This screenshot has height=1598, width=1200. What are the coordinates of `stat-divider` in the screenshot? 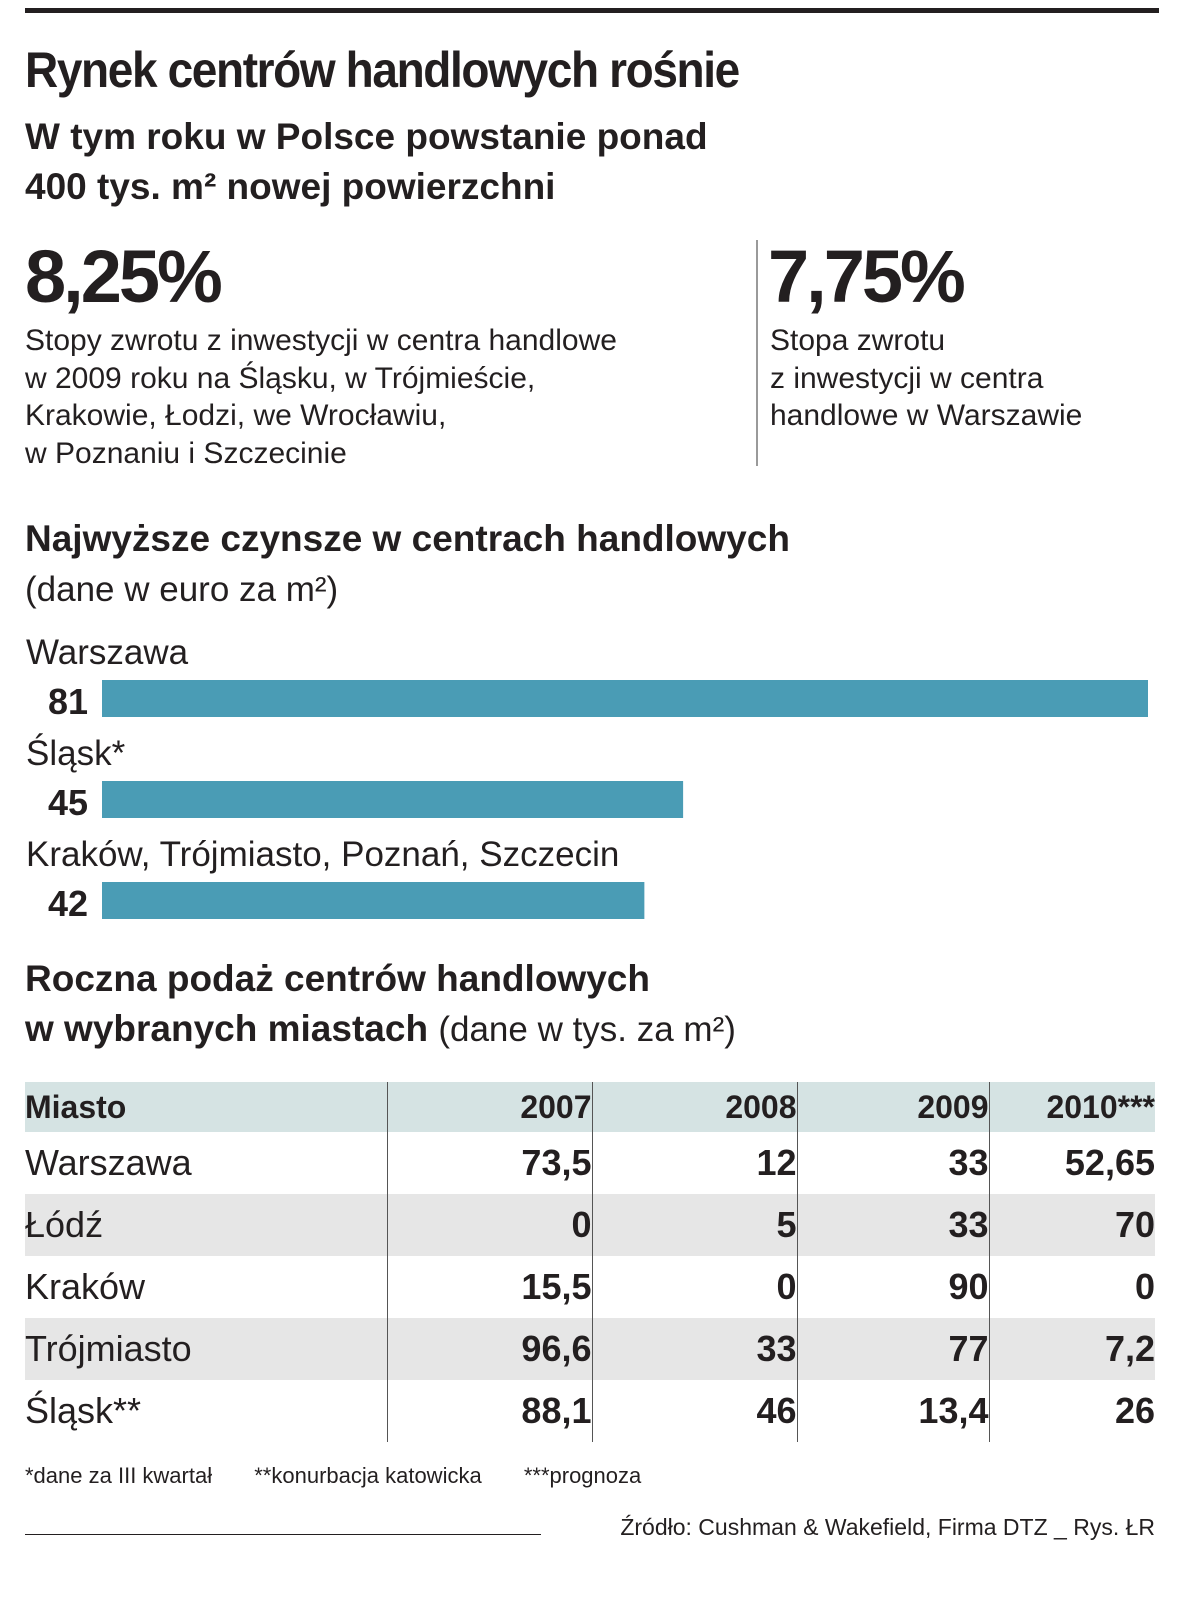 It's located at (757, 353).